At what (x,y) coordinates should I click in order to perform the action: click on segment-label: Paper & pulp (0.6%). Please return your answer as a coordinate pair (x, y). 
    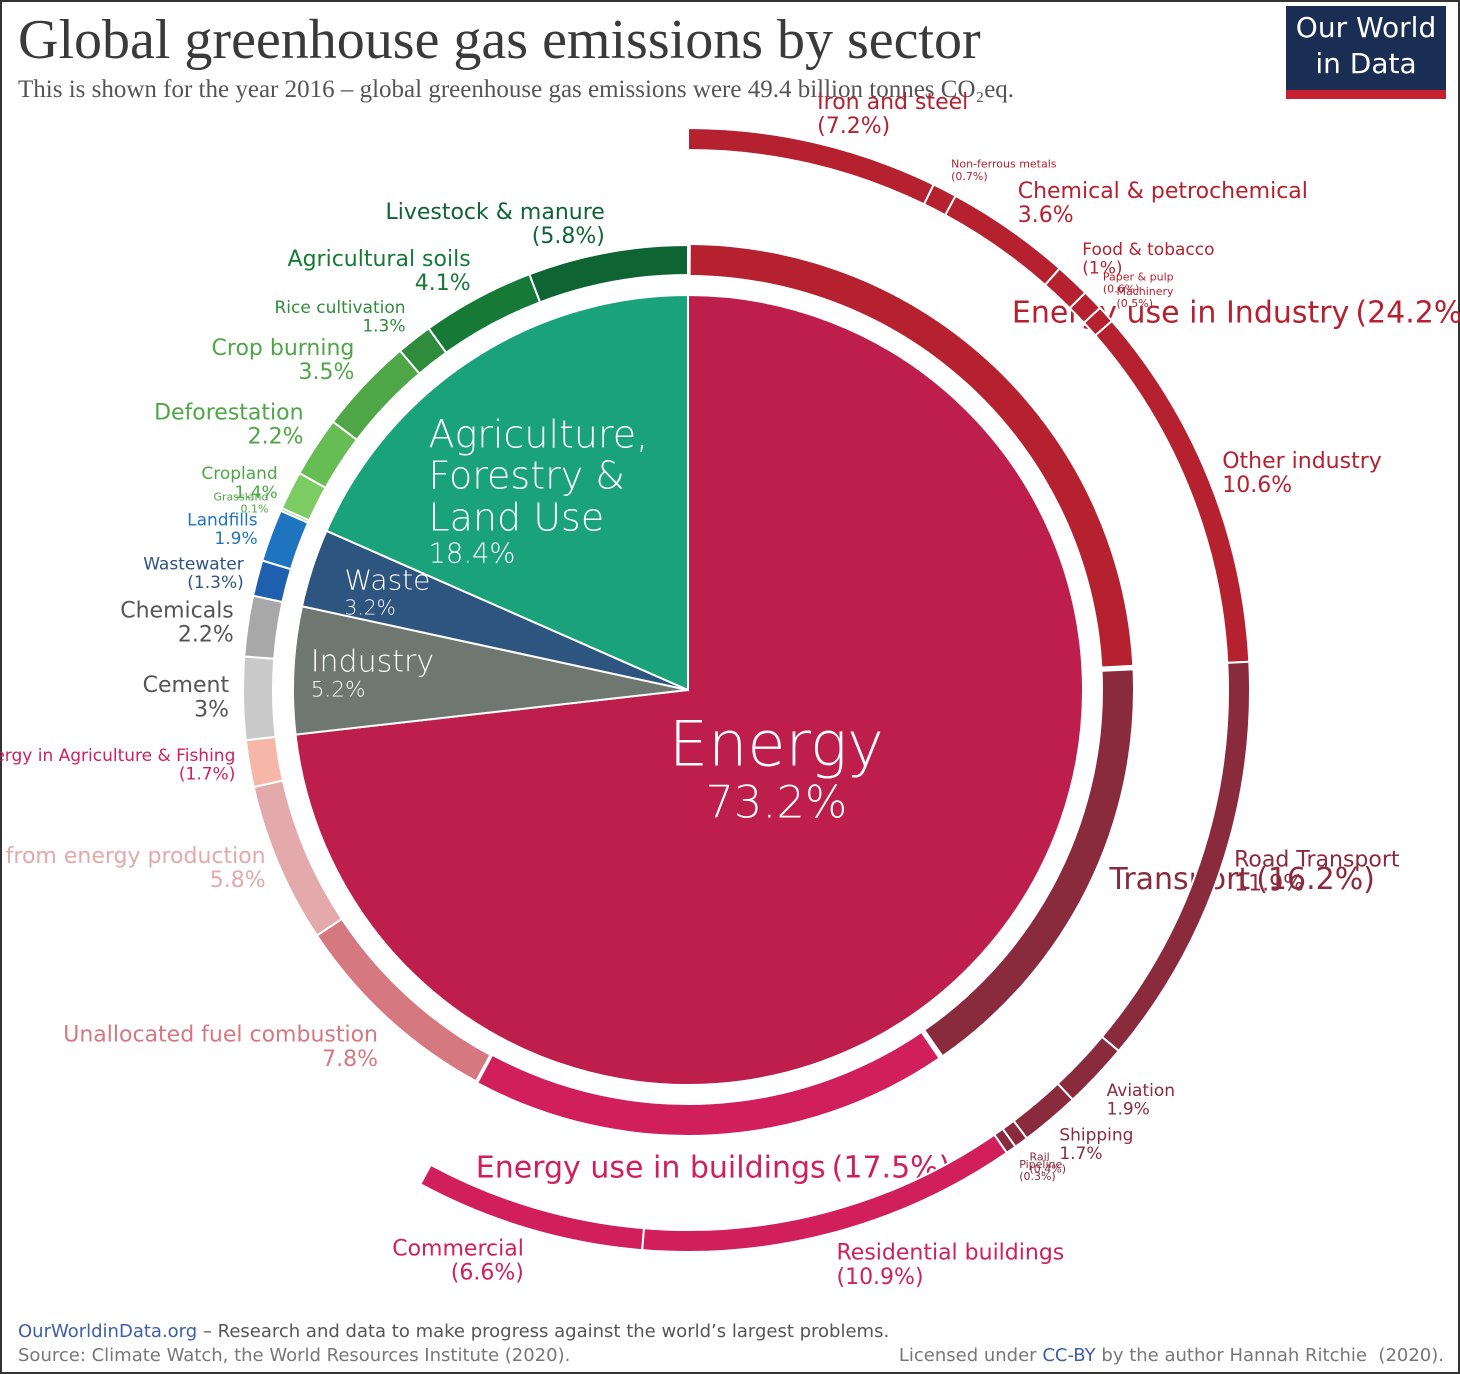
    Looking at the image, I should click on (1138, 283).